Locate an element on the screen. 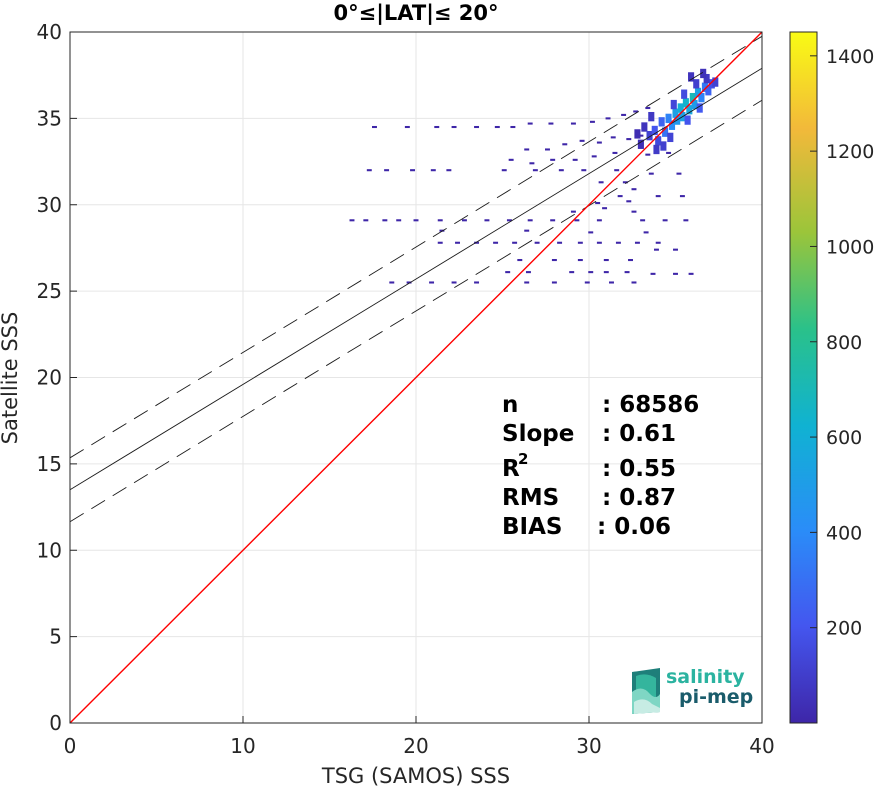 The height and width of the screenshot is (789, 879). x-tick-label: 0 is located at coordinates (70, 746).